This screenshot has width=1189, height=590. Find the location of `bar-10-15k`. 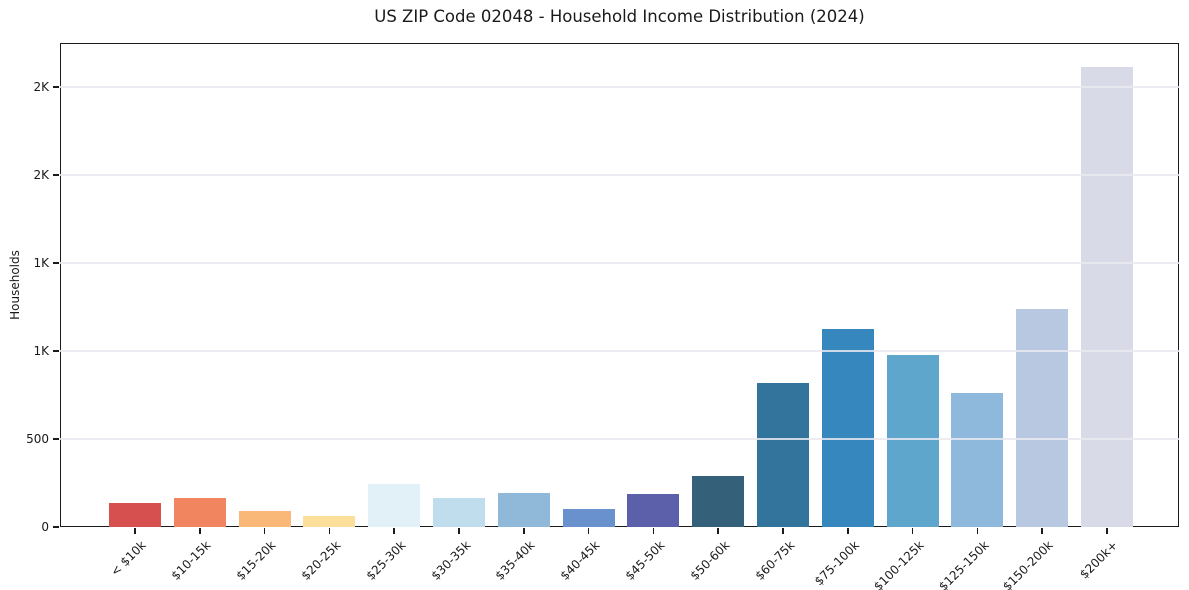

bar-10-15k is located at coordinates (199, 512).